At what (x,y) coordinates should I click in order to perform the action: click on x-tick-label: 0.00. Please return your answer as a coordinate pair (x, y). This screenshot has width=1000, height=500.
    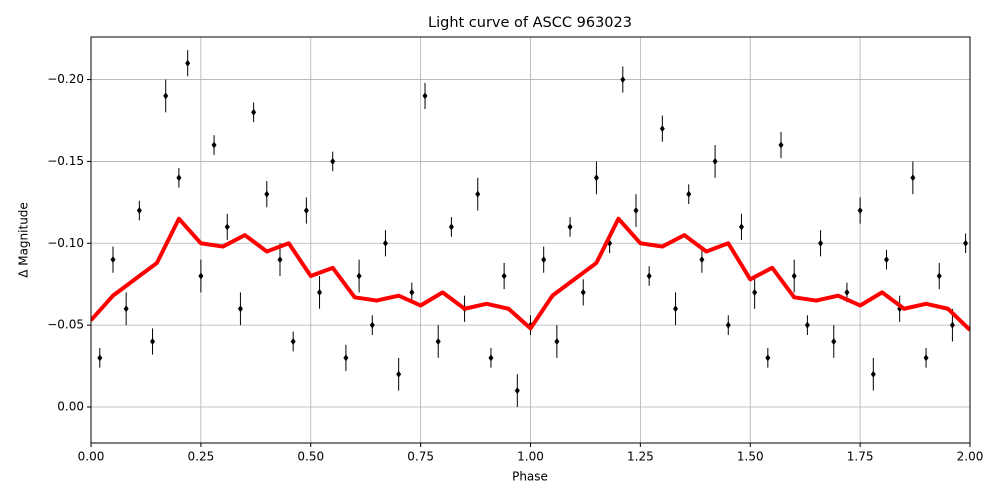
    Looking at the image, I should click on (91, 457).